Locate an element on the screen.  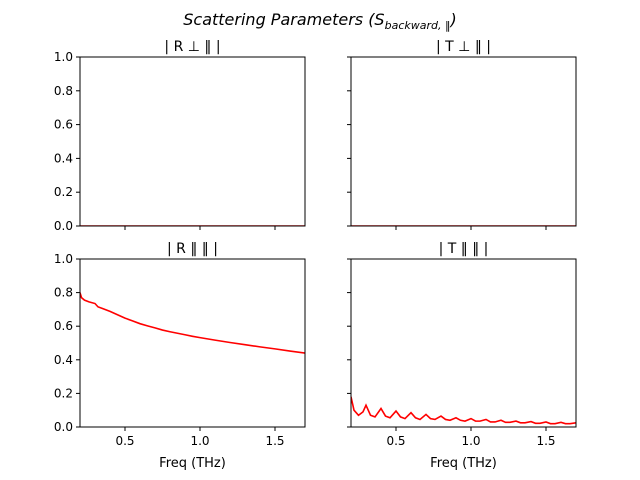
subplot-title: | R ⊥ ‖ | is located at coordinates (192, 47).